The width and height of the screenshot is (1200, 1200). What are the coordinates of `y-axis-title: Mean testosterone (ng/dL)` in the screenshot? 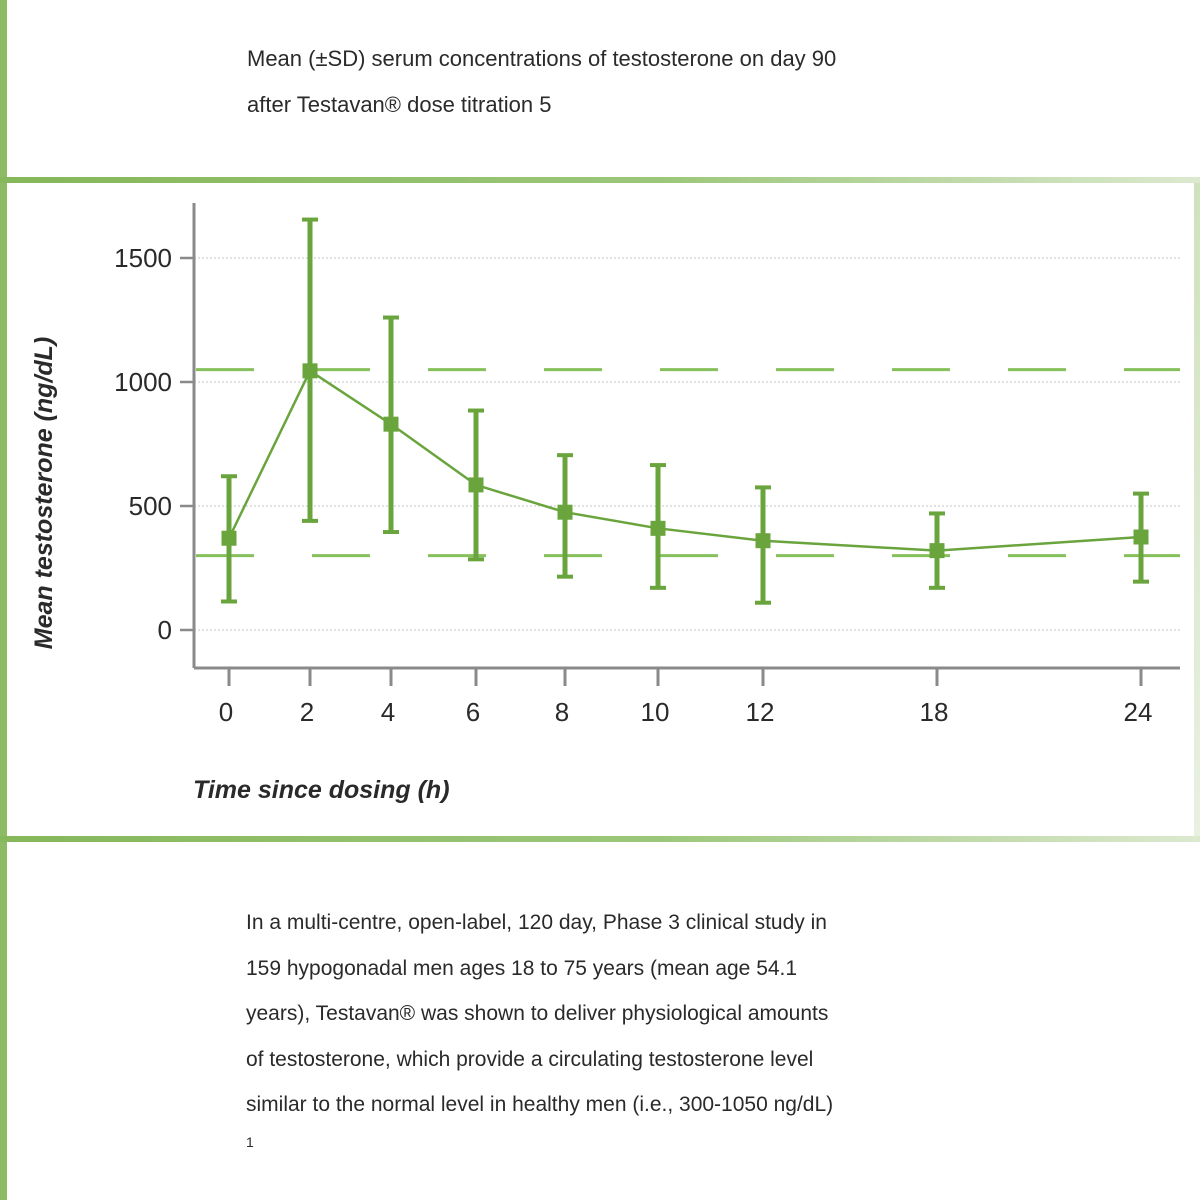 It's located at (44, 493).